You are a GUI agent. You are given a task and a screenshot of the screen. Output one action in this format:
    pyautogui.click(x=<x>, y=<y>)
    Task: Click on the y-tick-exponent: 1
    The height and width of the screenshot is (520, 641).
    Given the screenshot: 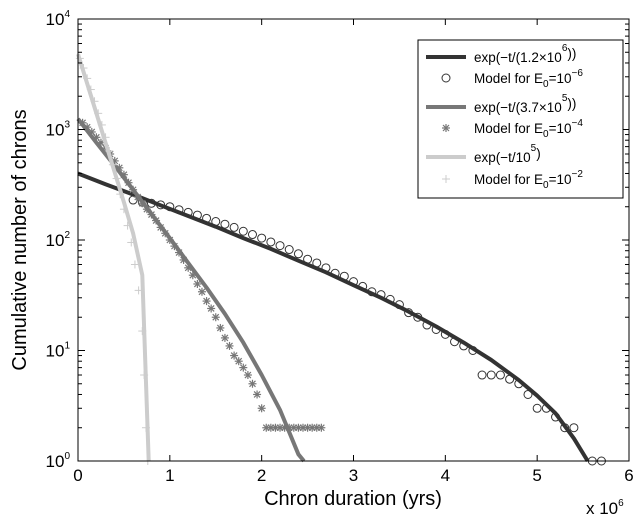 What is the action you would take?
    pyautogui.click(x=67, y=346)
    